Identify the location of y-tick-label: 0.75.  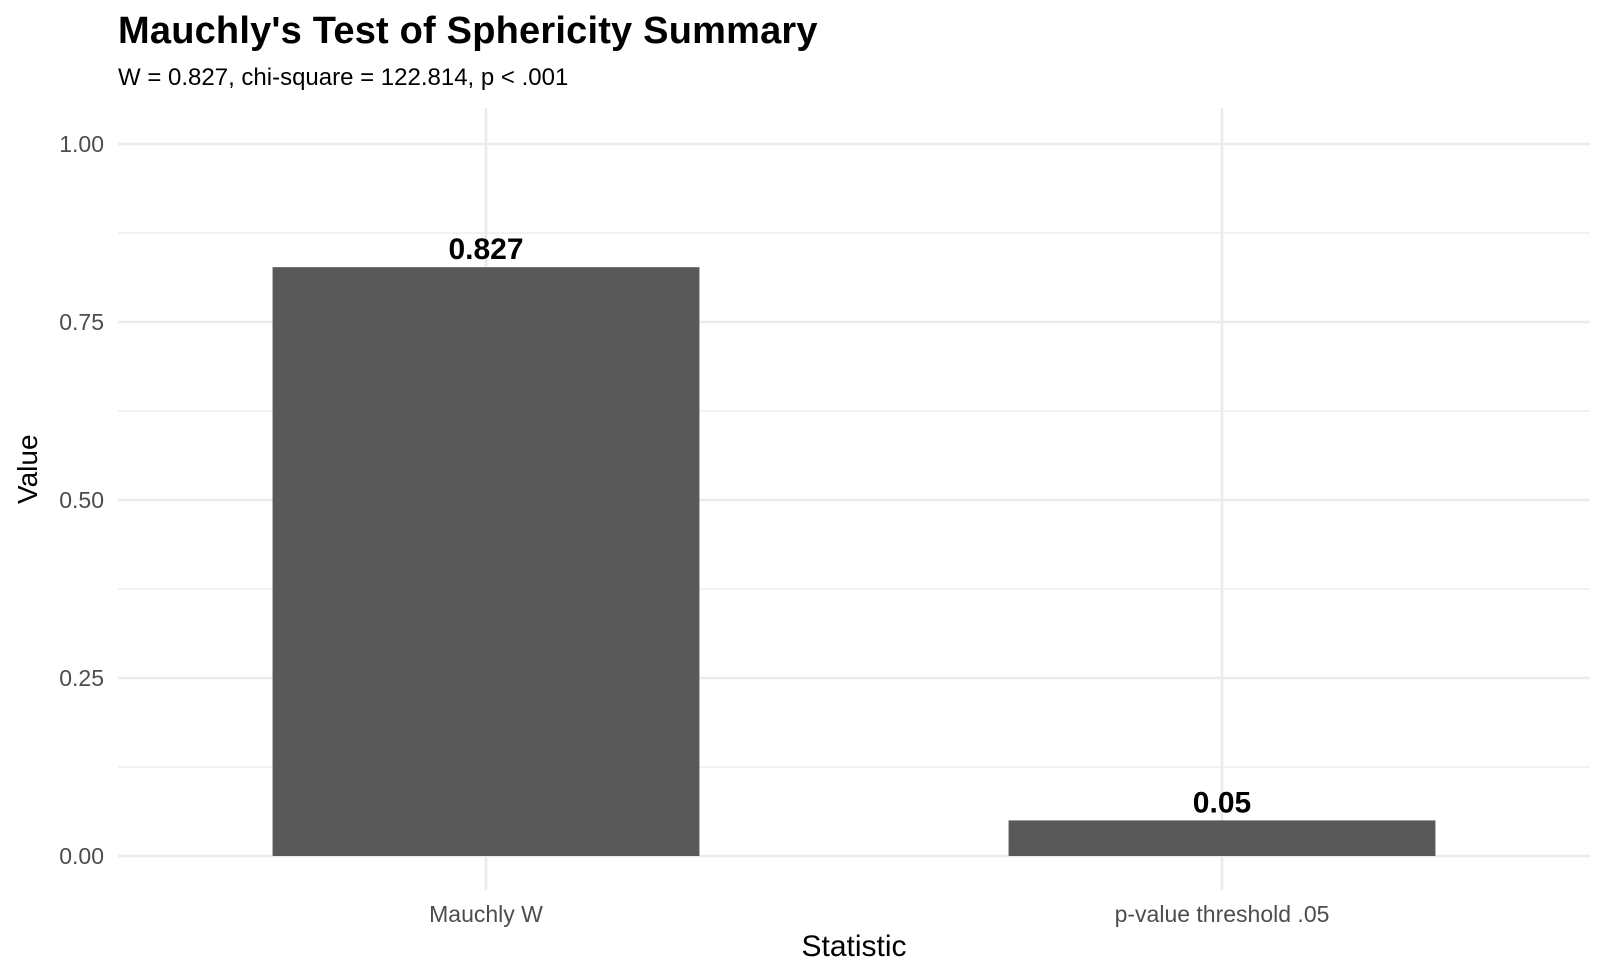
(81, 322).